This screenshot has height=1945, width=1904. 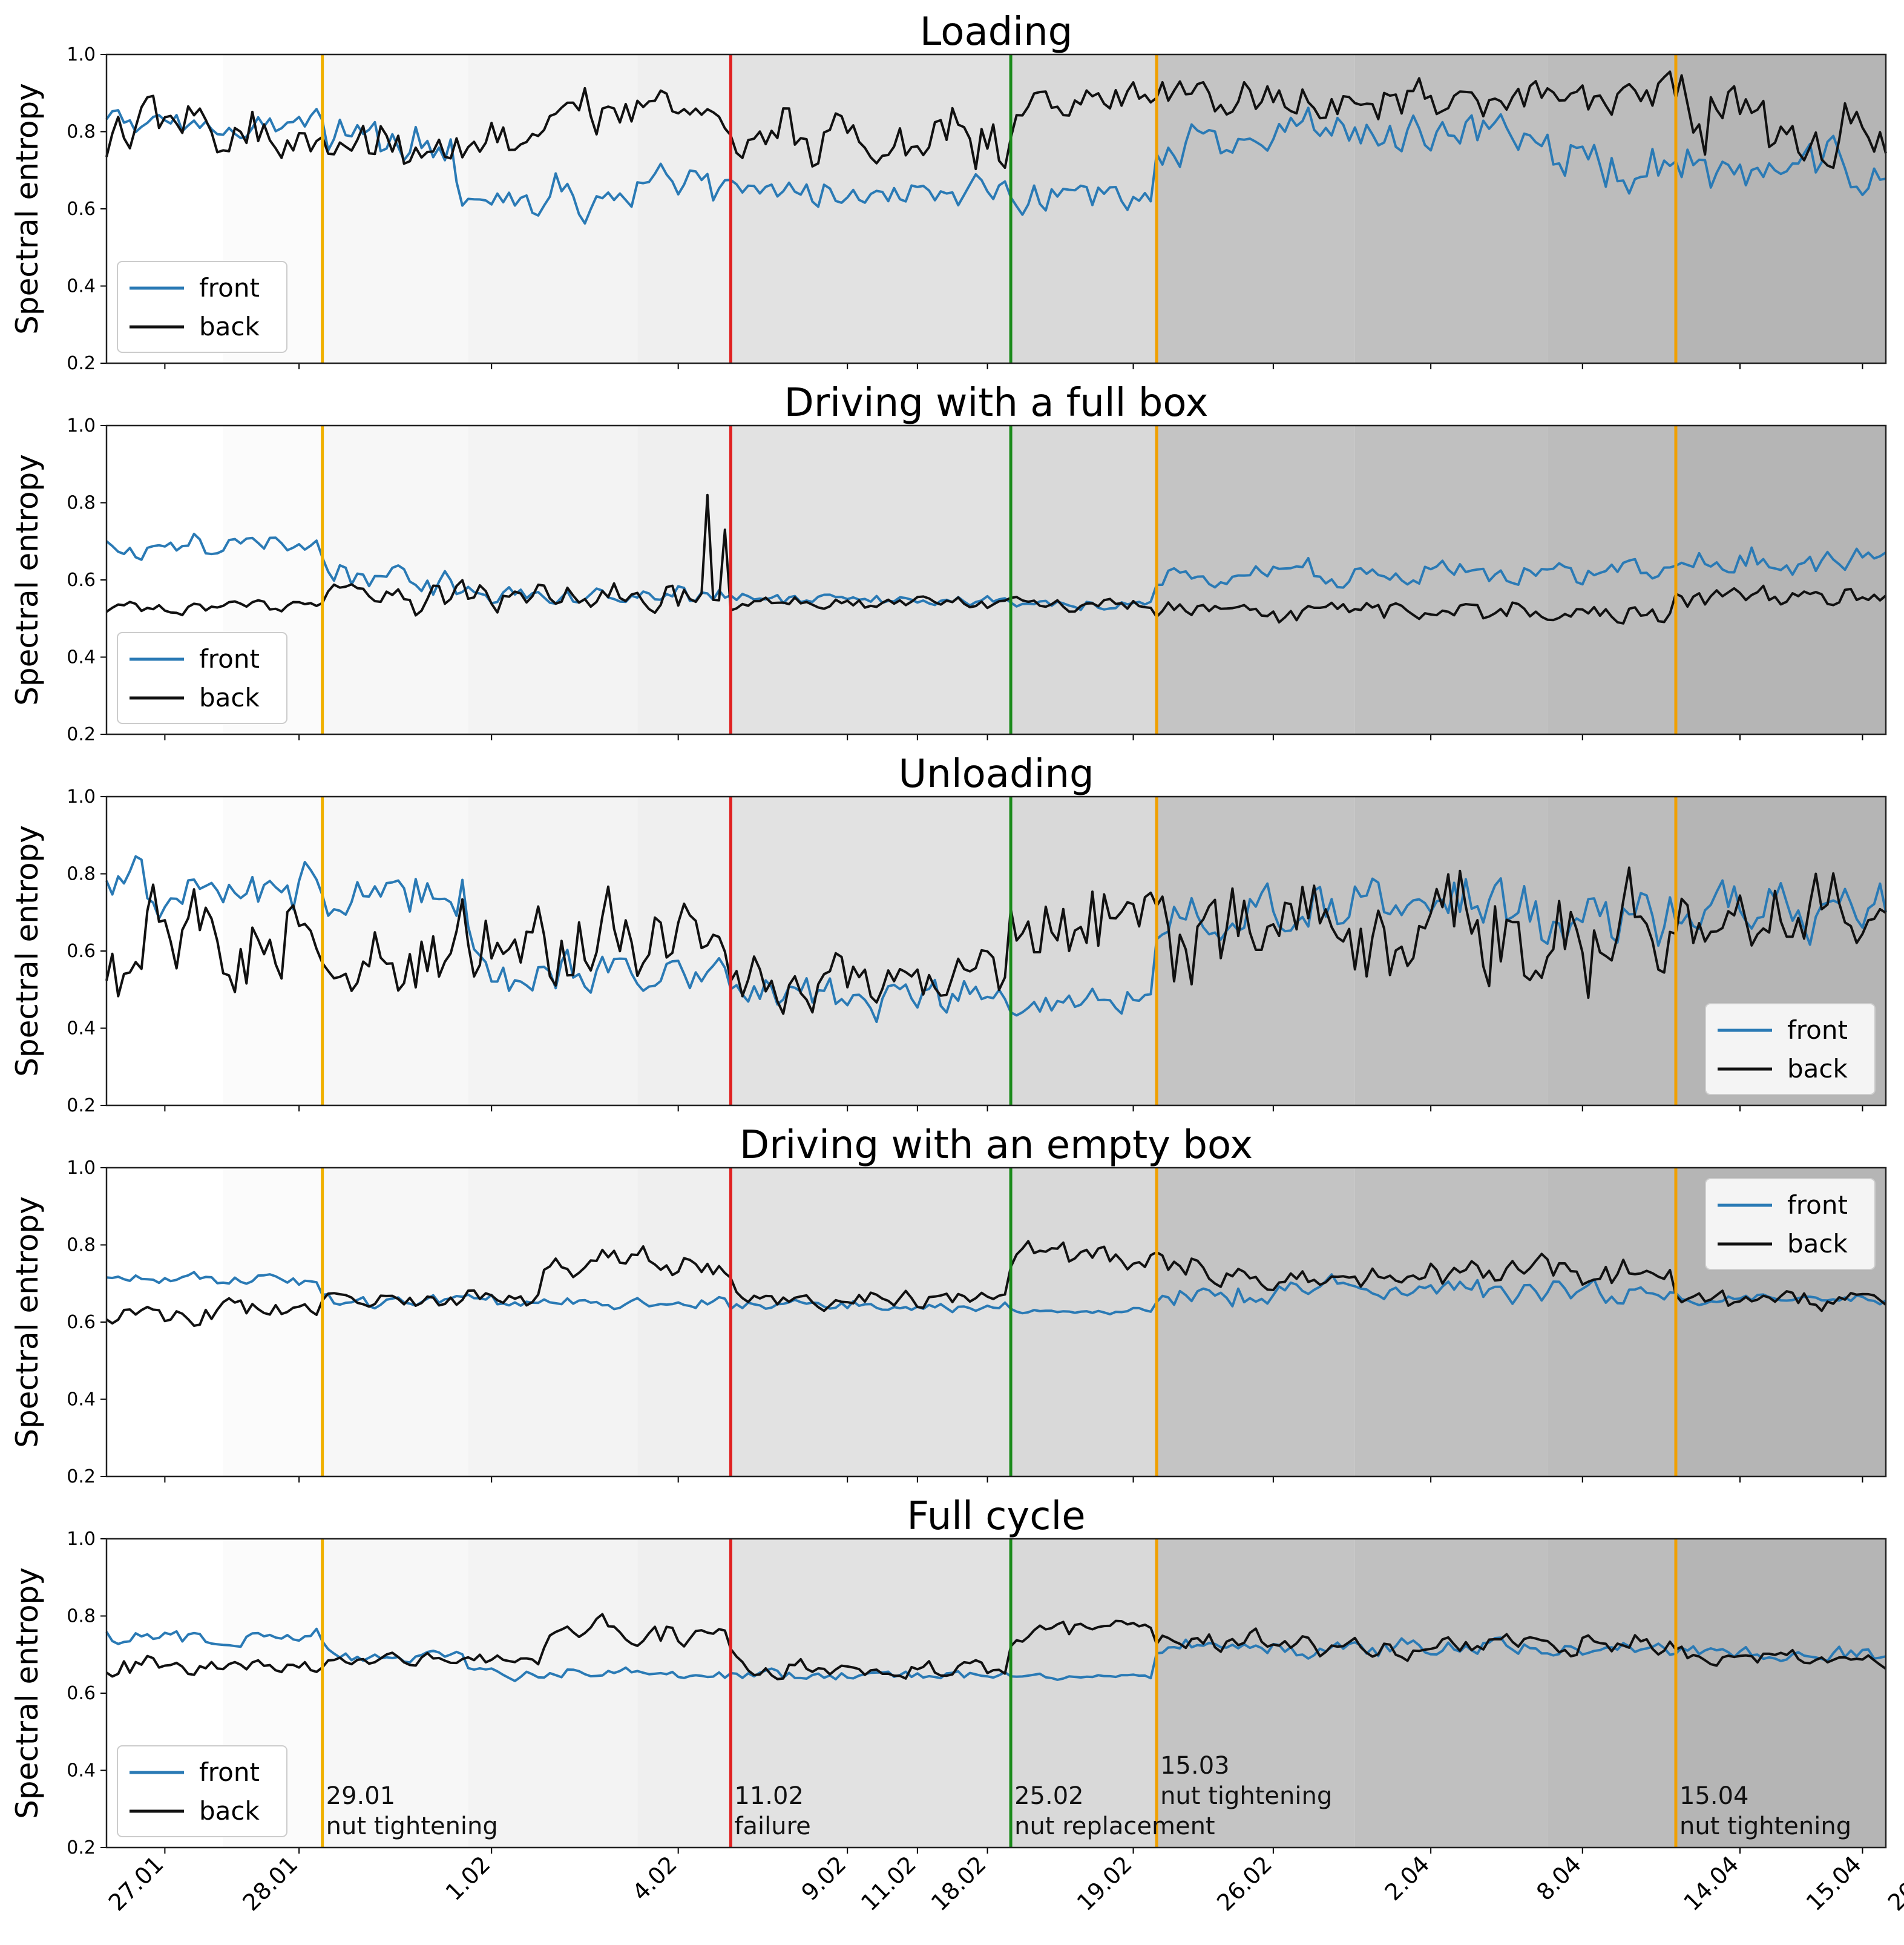 I want to click on x-tick-label: 20.04, so click(x=1893, y=1883).